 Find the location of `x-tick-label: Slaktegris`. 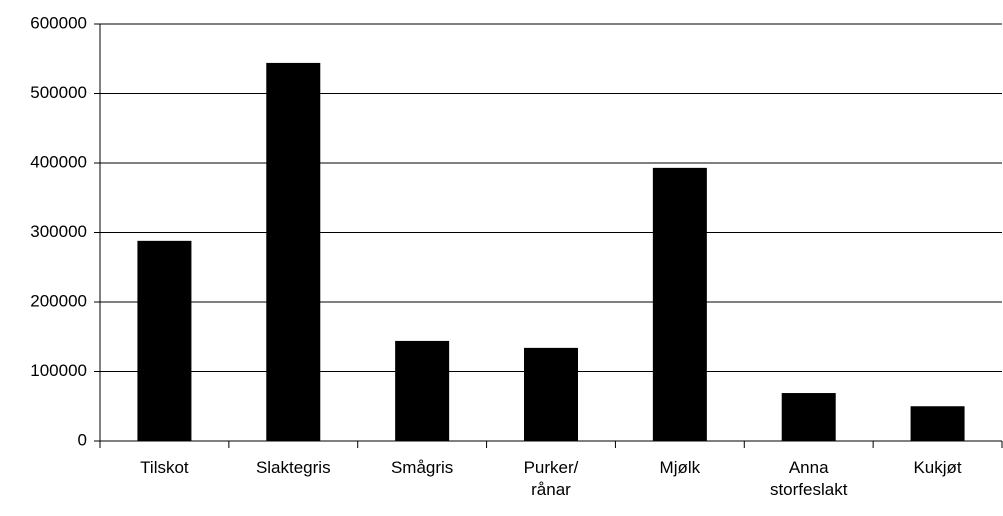

x-tick-label: Slaktegris is located at coordinates (293, 467).